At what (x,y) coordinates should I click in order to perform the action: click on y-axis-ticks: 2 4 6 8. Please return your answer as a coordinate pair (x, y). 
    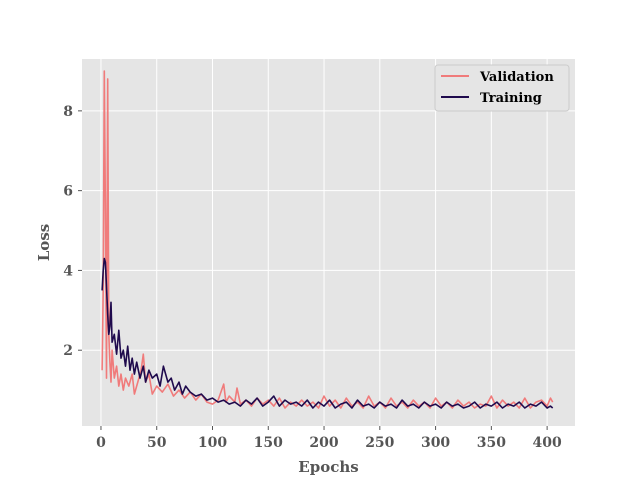
    Looking at the image, I should click on (72, 231).